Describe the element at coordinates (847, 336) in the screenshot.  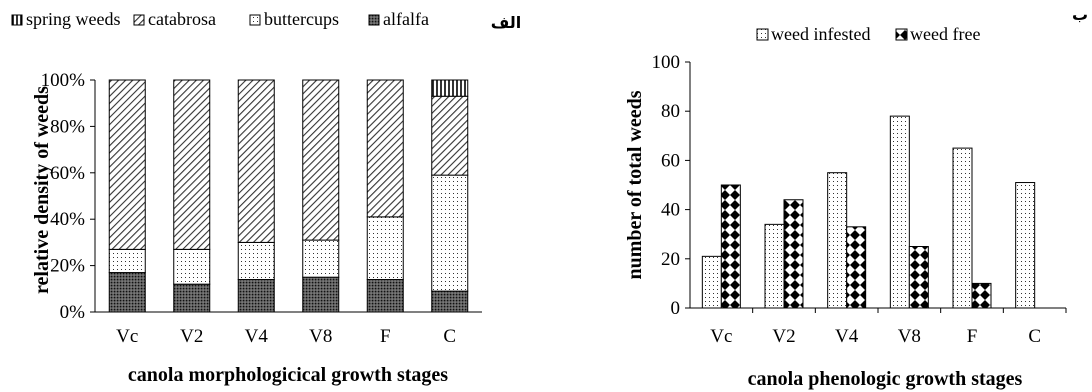
I see `right-x-tick-label: V4` at that location.